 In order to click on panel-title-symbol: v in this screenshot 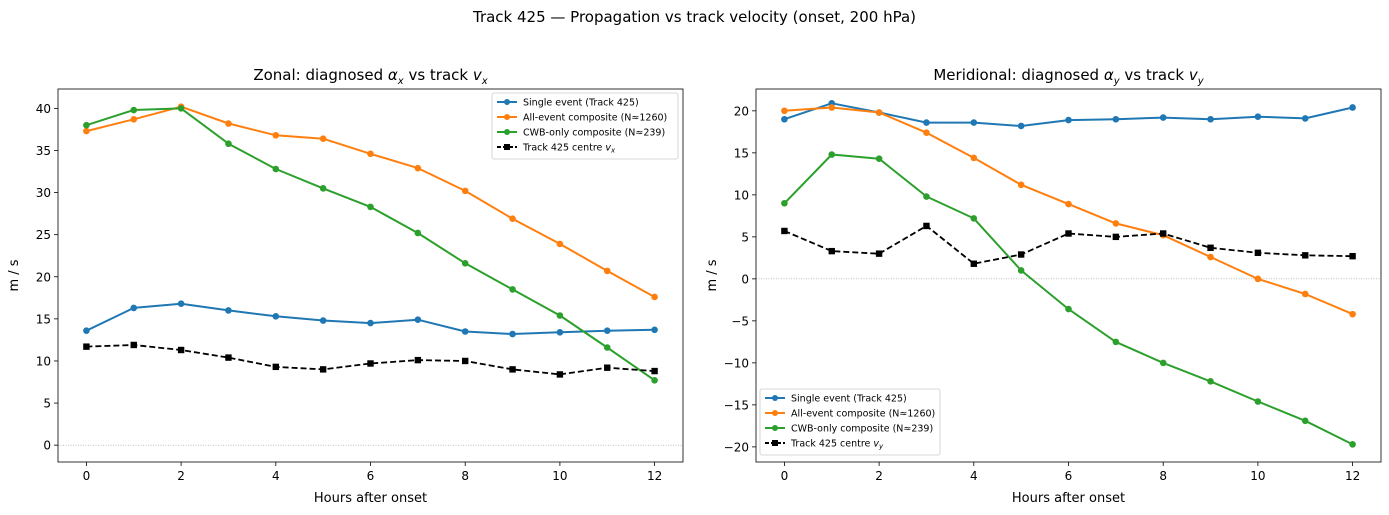, I will do `click(478, 75)`.